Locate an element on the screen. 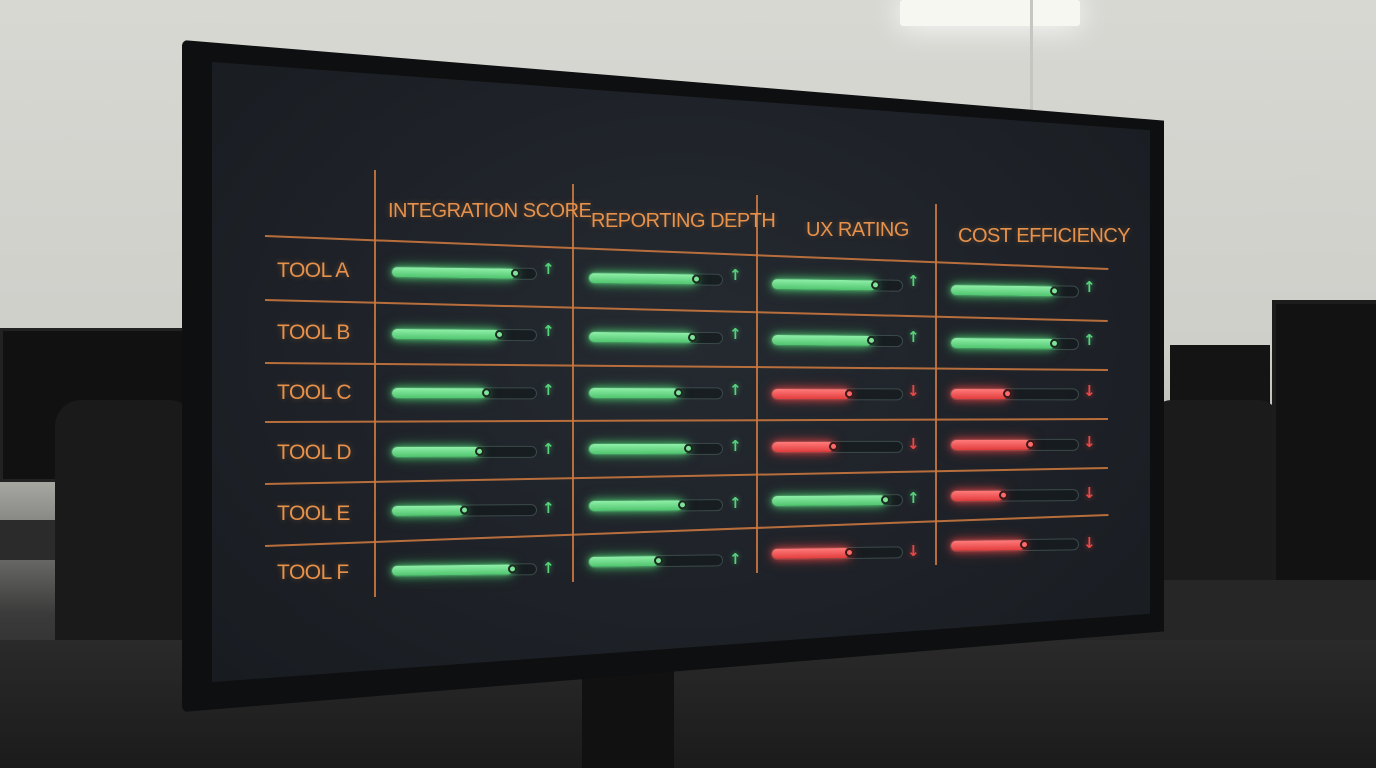 The width and height of the screenshot is (1376, 768). row-label-tool-d: TOOL D is located at coordinates (314, 452).